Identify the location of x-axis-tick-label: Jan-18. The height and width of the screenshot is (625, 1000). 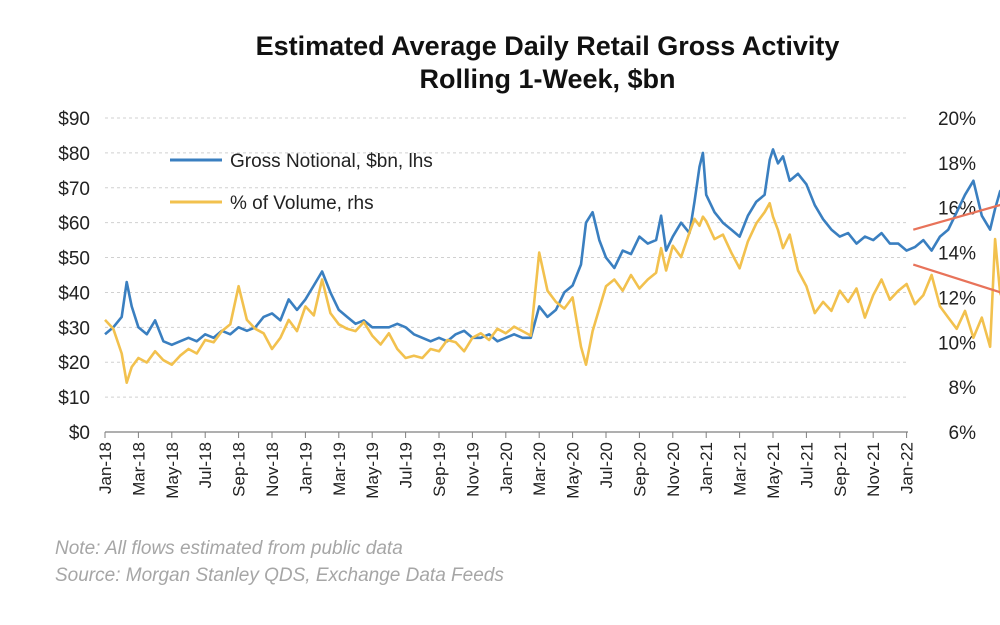
(105, 468).